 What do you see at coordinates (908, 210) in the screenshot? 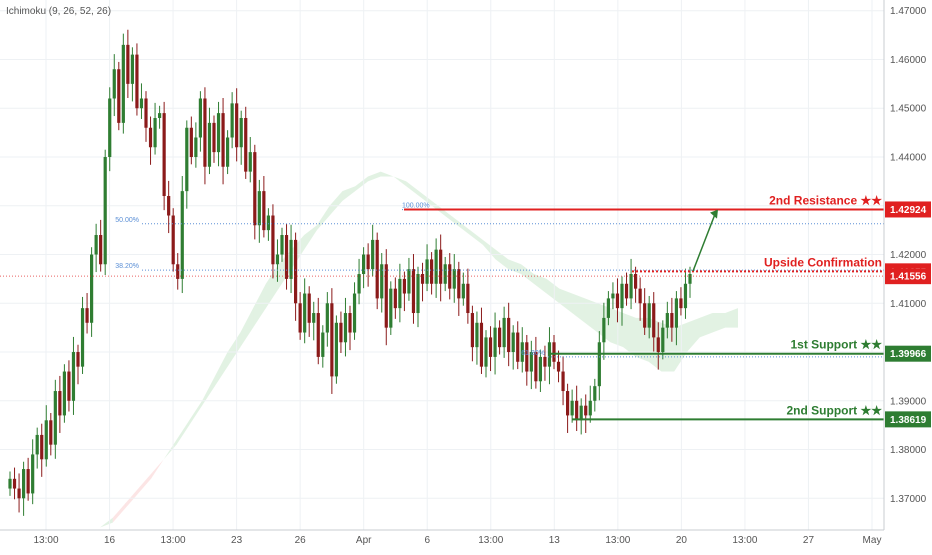
I see `price-tag-label: 1.42924` at bounding box center [908, 210].